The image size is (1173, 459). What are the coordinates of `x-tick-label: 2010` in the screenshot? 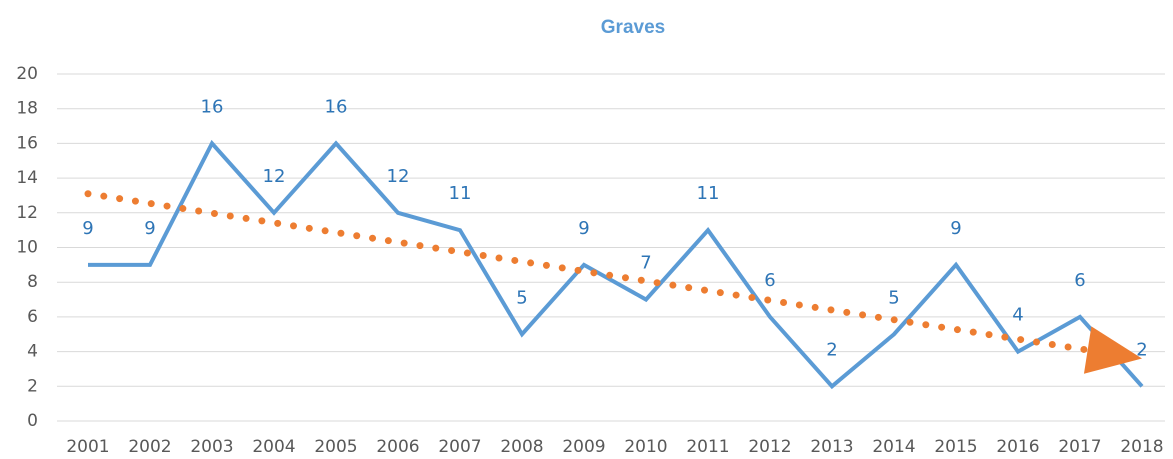 It's located at (645, 447).